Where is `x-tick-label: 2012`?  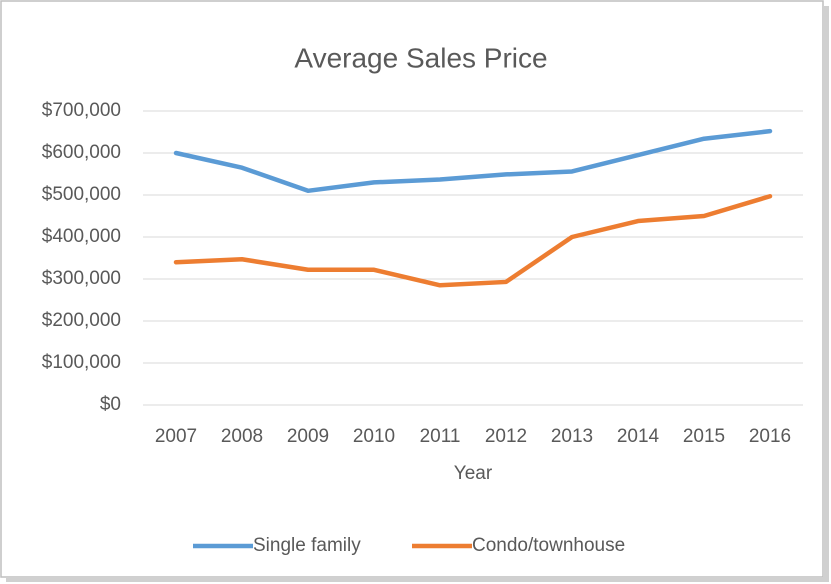
x-tick-label: 2012 is located at coordinates (506, 436).